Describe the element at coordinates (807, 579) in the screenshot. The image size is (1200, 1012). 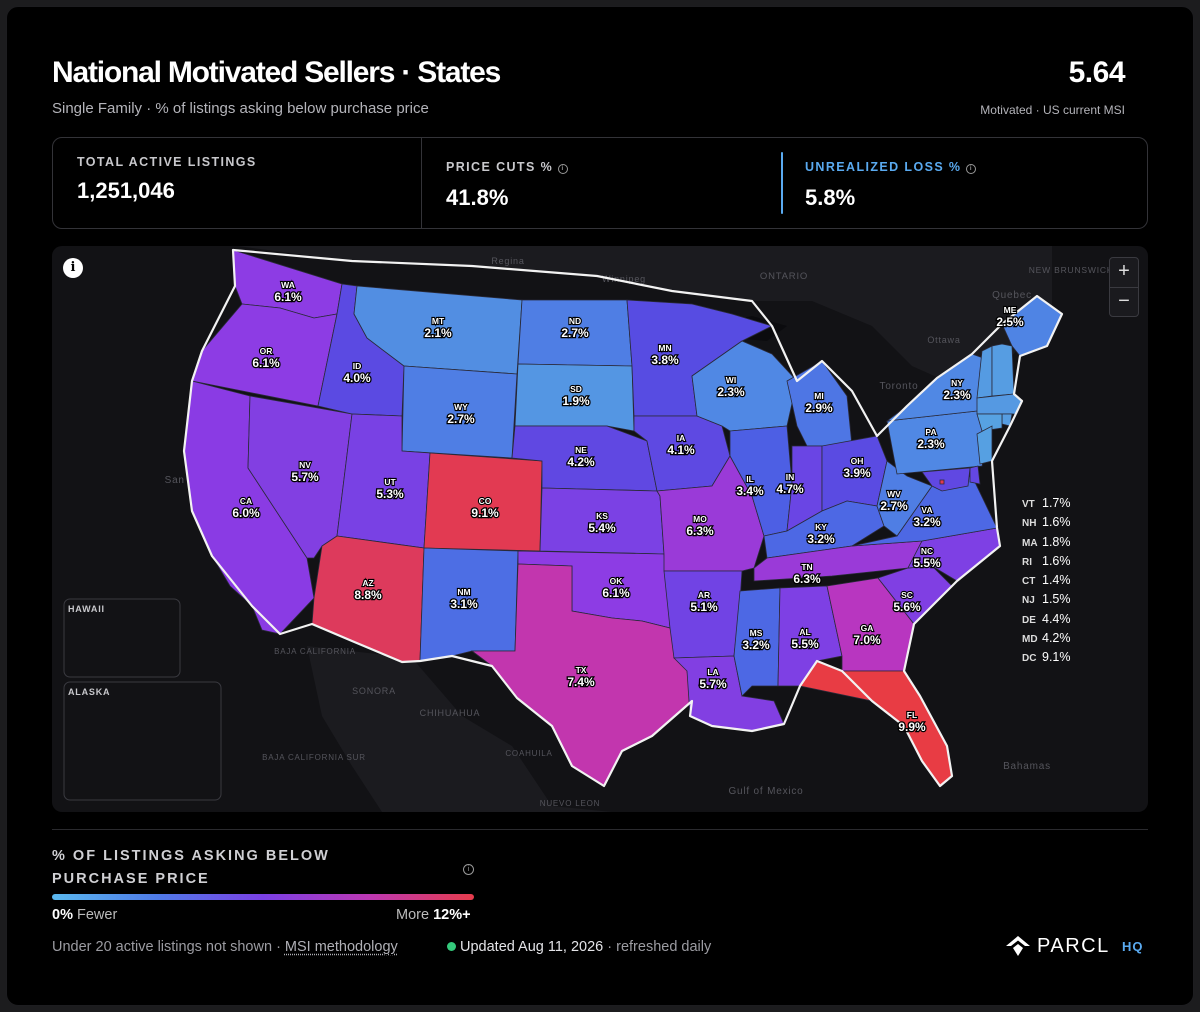
I see `state-value-label: 6.3%` at that location.